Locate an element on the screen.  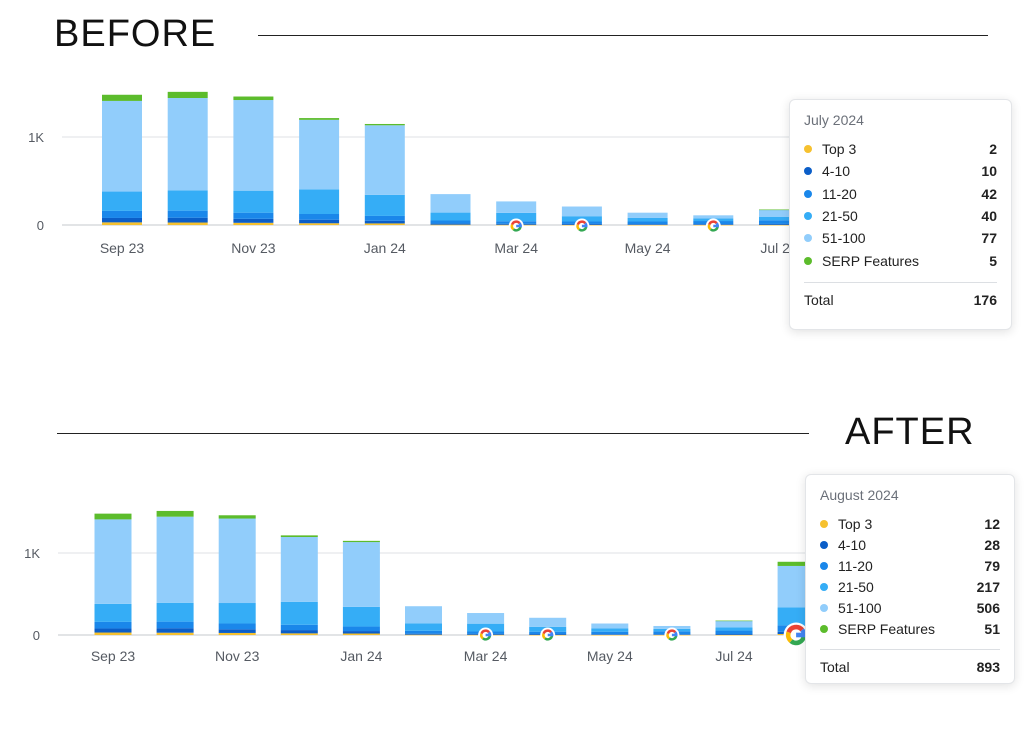
tooltip-total-label: Total is located at coordinates (819, 299).